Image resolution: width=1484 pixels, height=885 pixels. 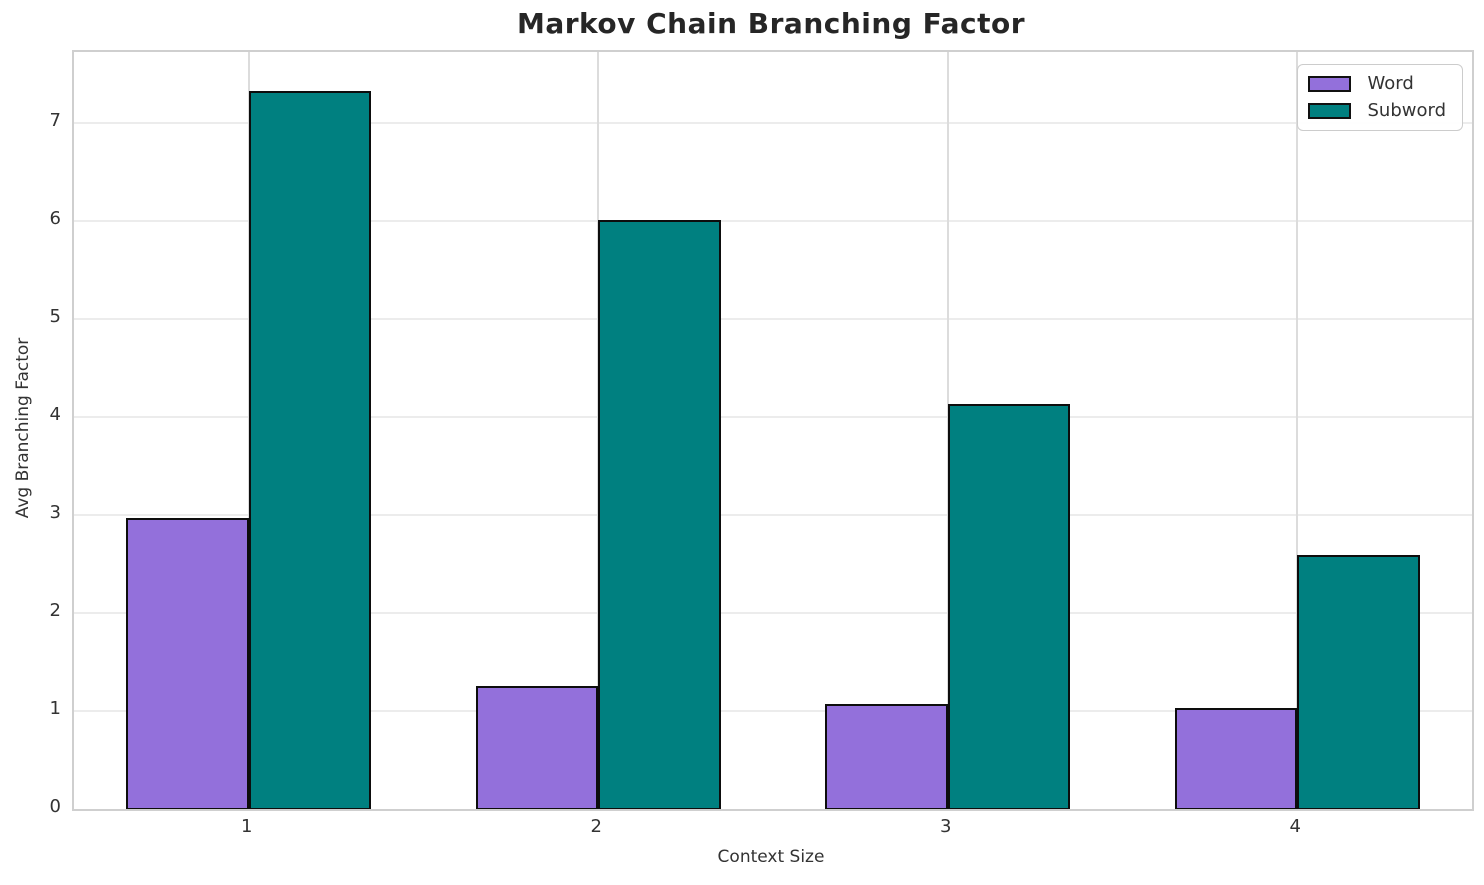 What do you see at coordinates (1330, 84) in the screenshot?
I see `legend-swatch-word` at bounding box center [1330, 84].